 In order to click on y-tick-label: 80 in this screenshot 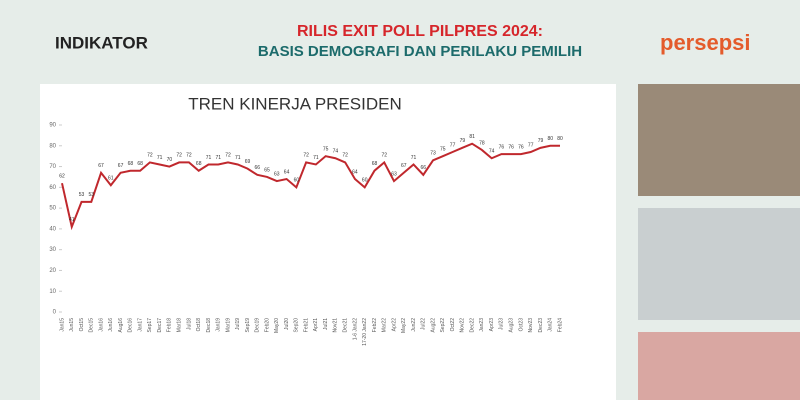, I will do `click(52, 146)`.